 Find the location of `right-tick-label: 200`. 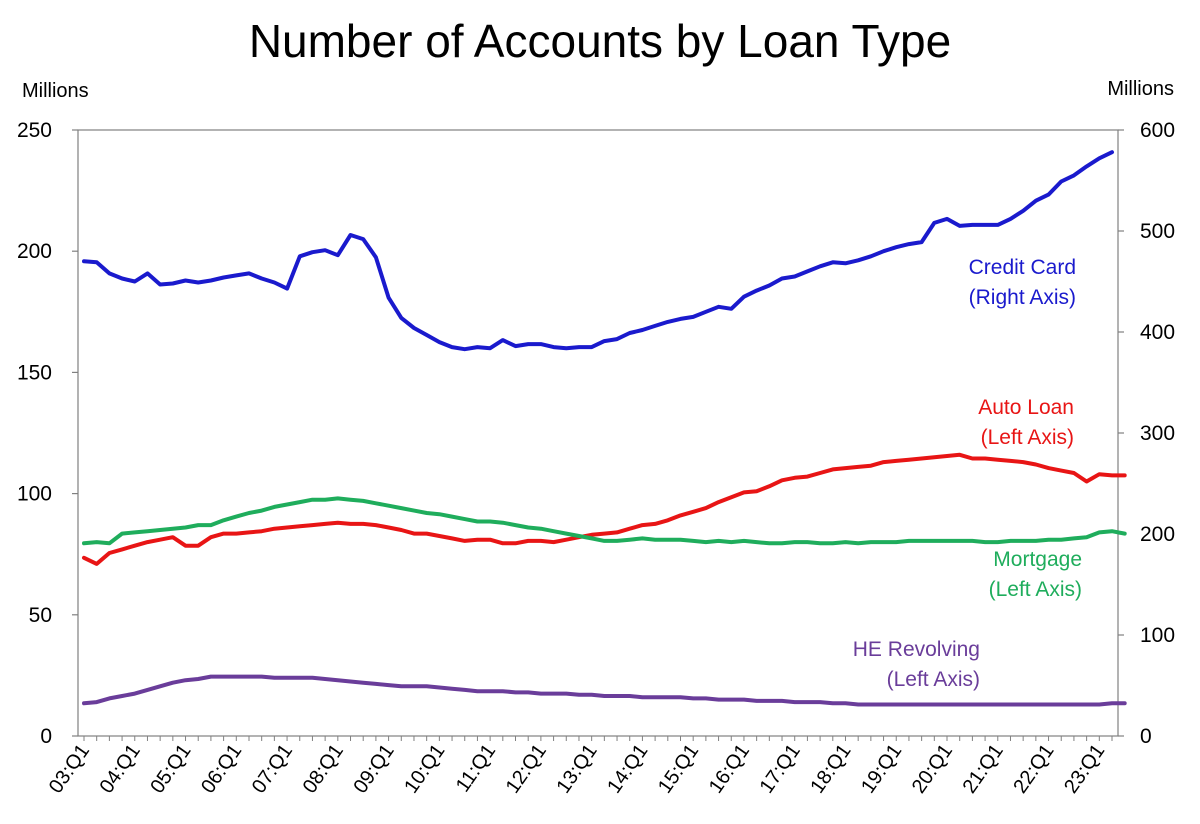

right-tick-label: 200 is located at coordinates (1157, 534).